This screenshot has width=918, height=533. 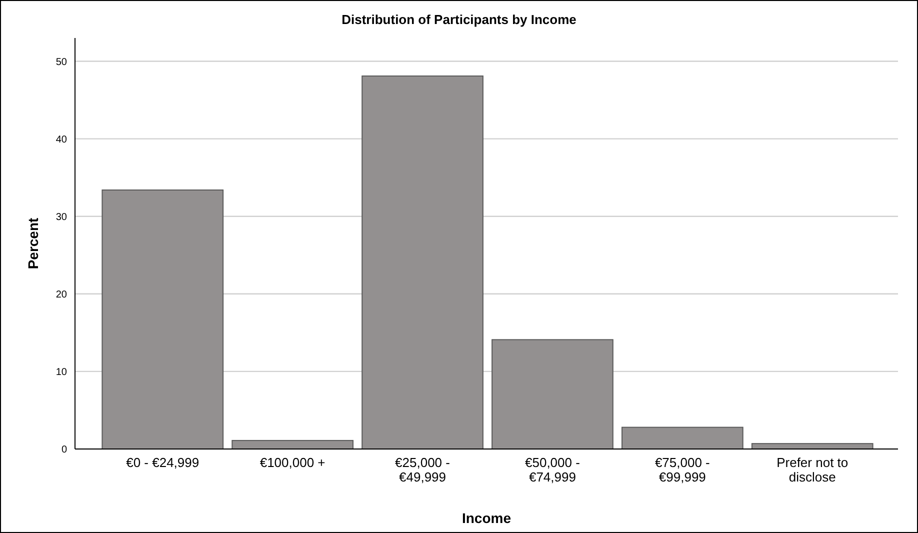 I want to click on x-tick-label: €25,000 - €49,999, so click(x=422, y=469).